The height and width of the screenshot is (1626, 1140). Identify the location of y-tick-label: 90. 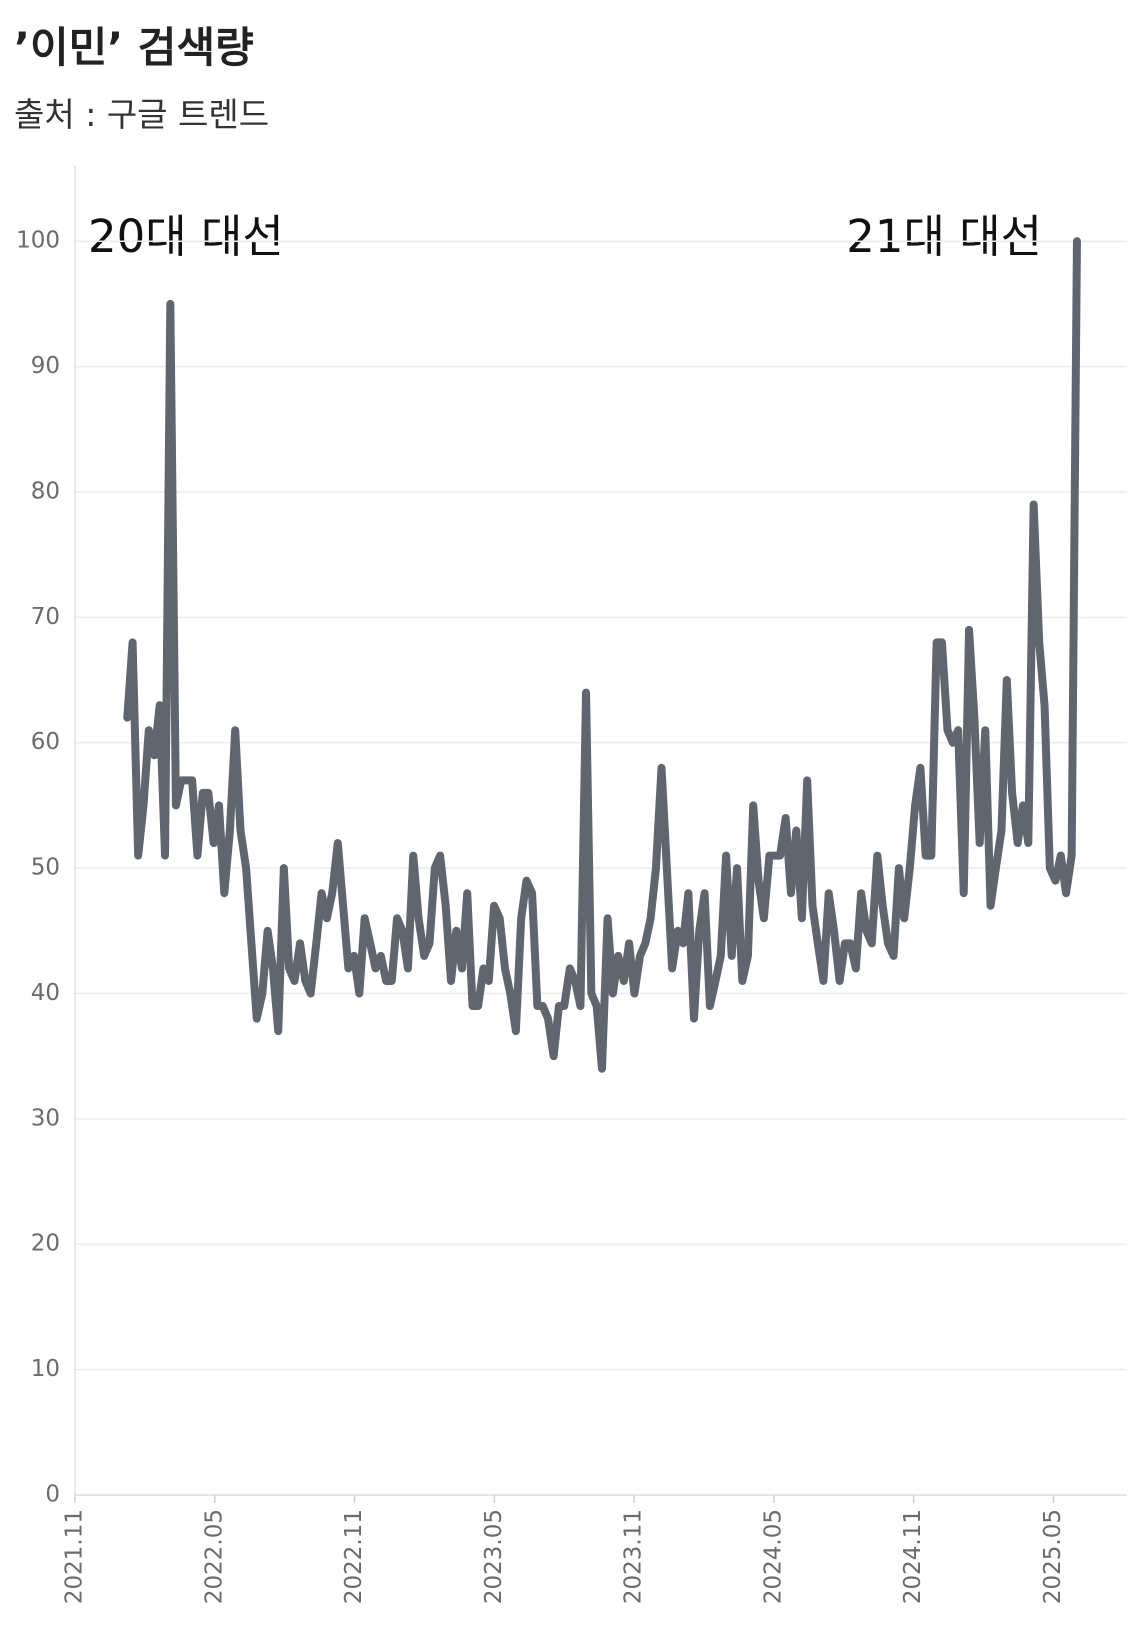
(45, 366).